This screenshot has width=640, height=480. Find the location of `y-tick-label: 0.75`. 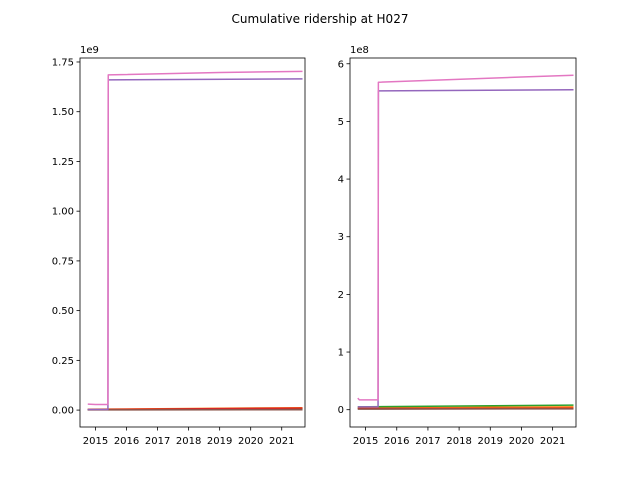

y-tick-label: 0.75 is located at coordinates (63, 261).